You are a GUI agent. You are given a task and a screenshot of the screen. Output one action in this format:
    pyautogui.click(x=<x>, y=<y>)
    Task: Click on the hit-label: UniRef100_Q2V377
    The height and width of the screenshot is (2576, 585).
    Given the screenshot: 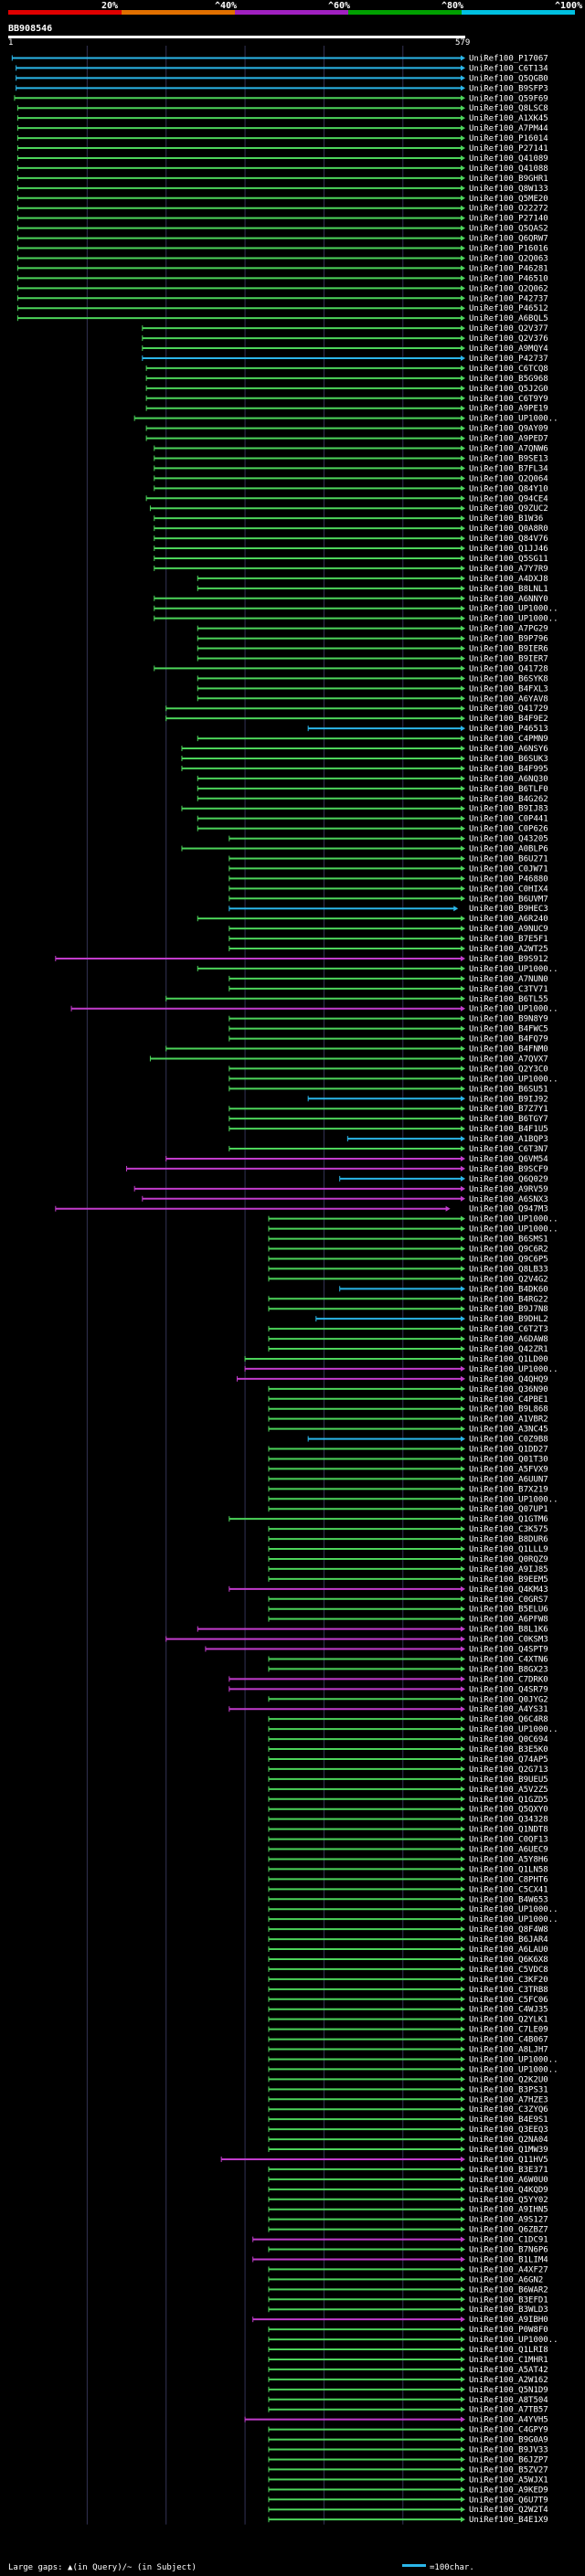 What is the action you would take?
    pyautogui.click(x=509, y=329)
    